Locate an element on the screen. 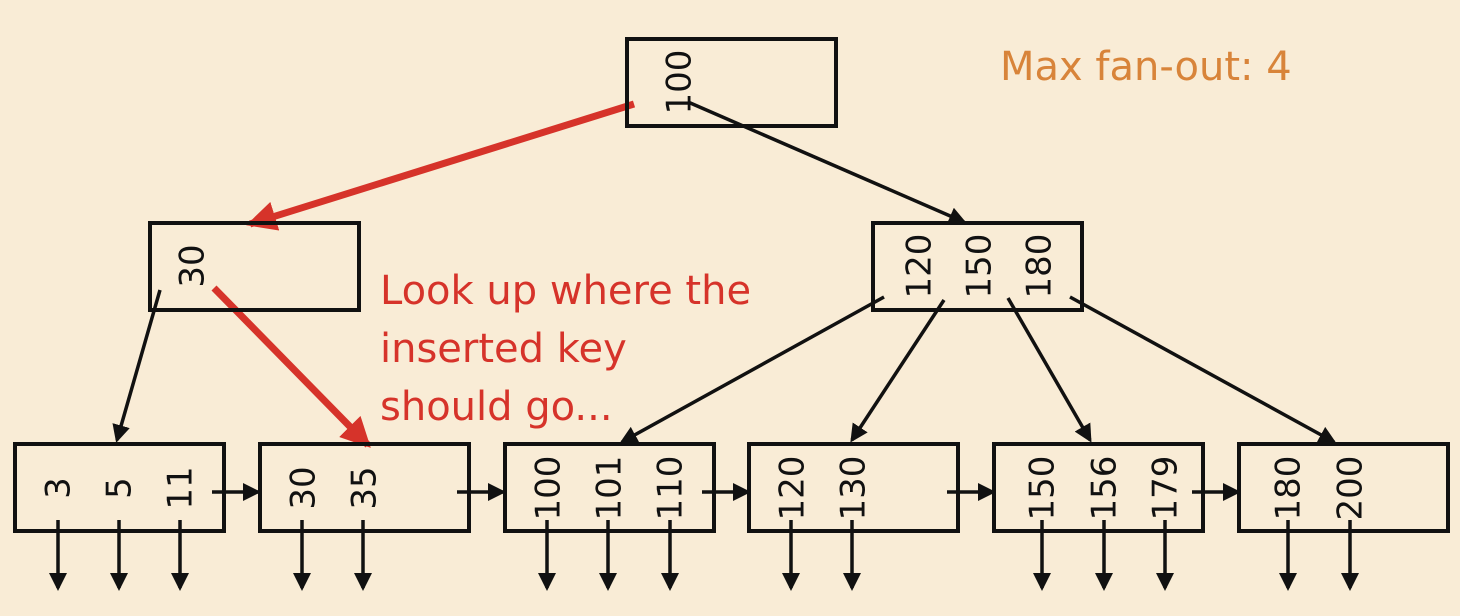 The image size is (1460, 616). edge-right-to-leaf2 is located at coordinates (752, 369).